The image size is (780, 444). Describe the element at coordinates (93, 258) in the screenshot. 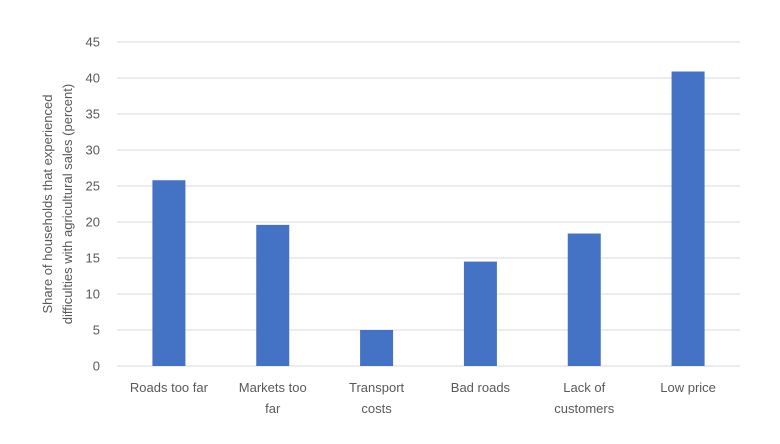

I see `y-tick-label: 15` at that location.